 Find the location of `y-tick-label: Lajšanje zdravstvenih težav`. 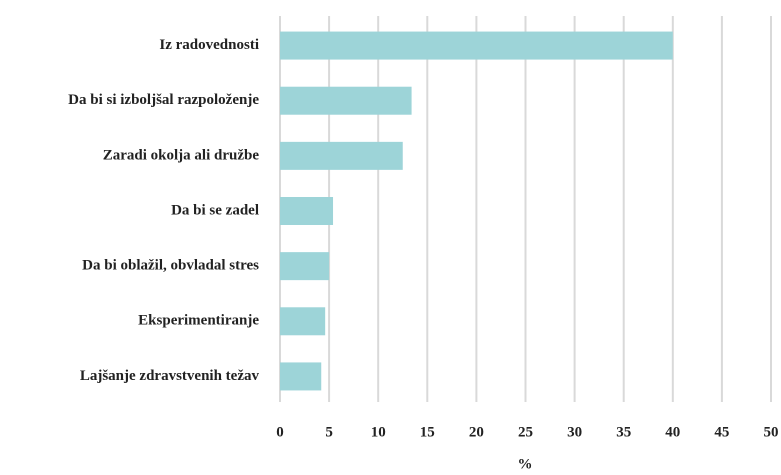

y-tick-label: Lajšanje zdravstvenih težav is located at coordinates (170, 376).